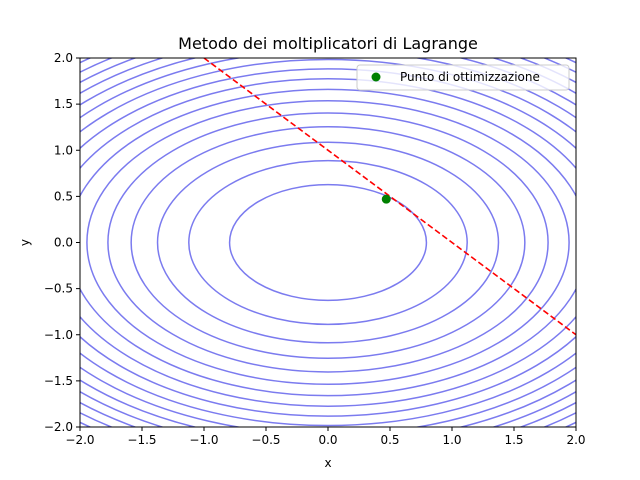 The height and width of the screenshot is (480, 640). I want to click on x-tick-label: −1.0, so click(203, 440).